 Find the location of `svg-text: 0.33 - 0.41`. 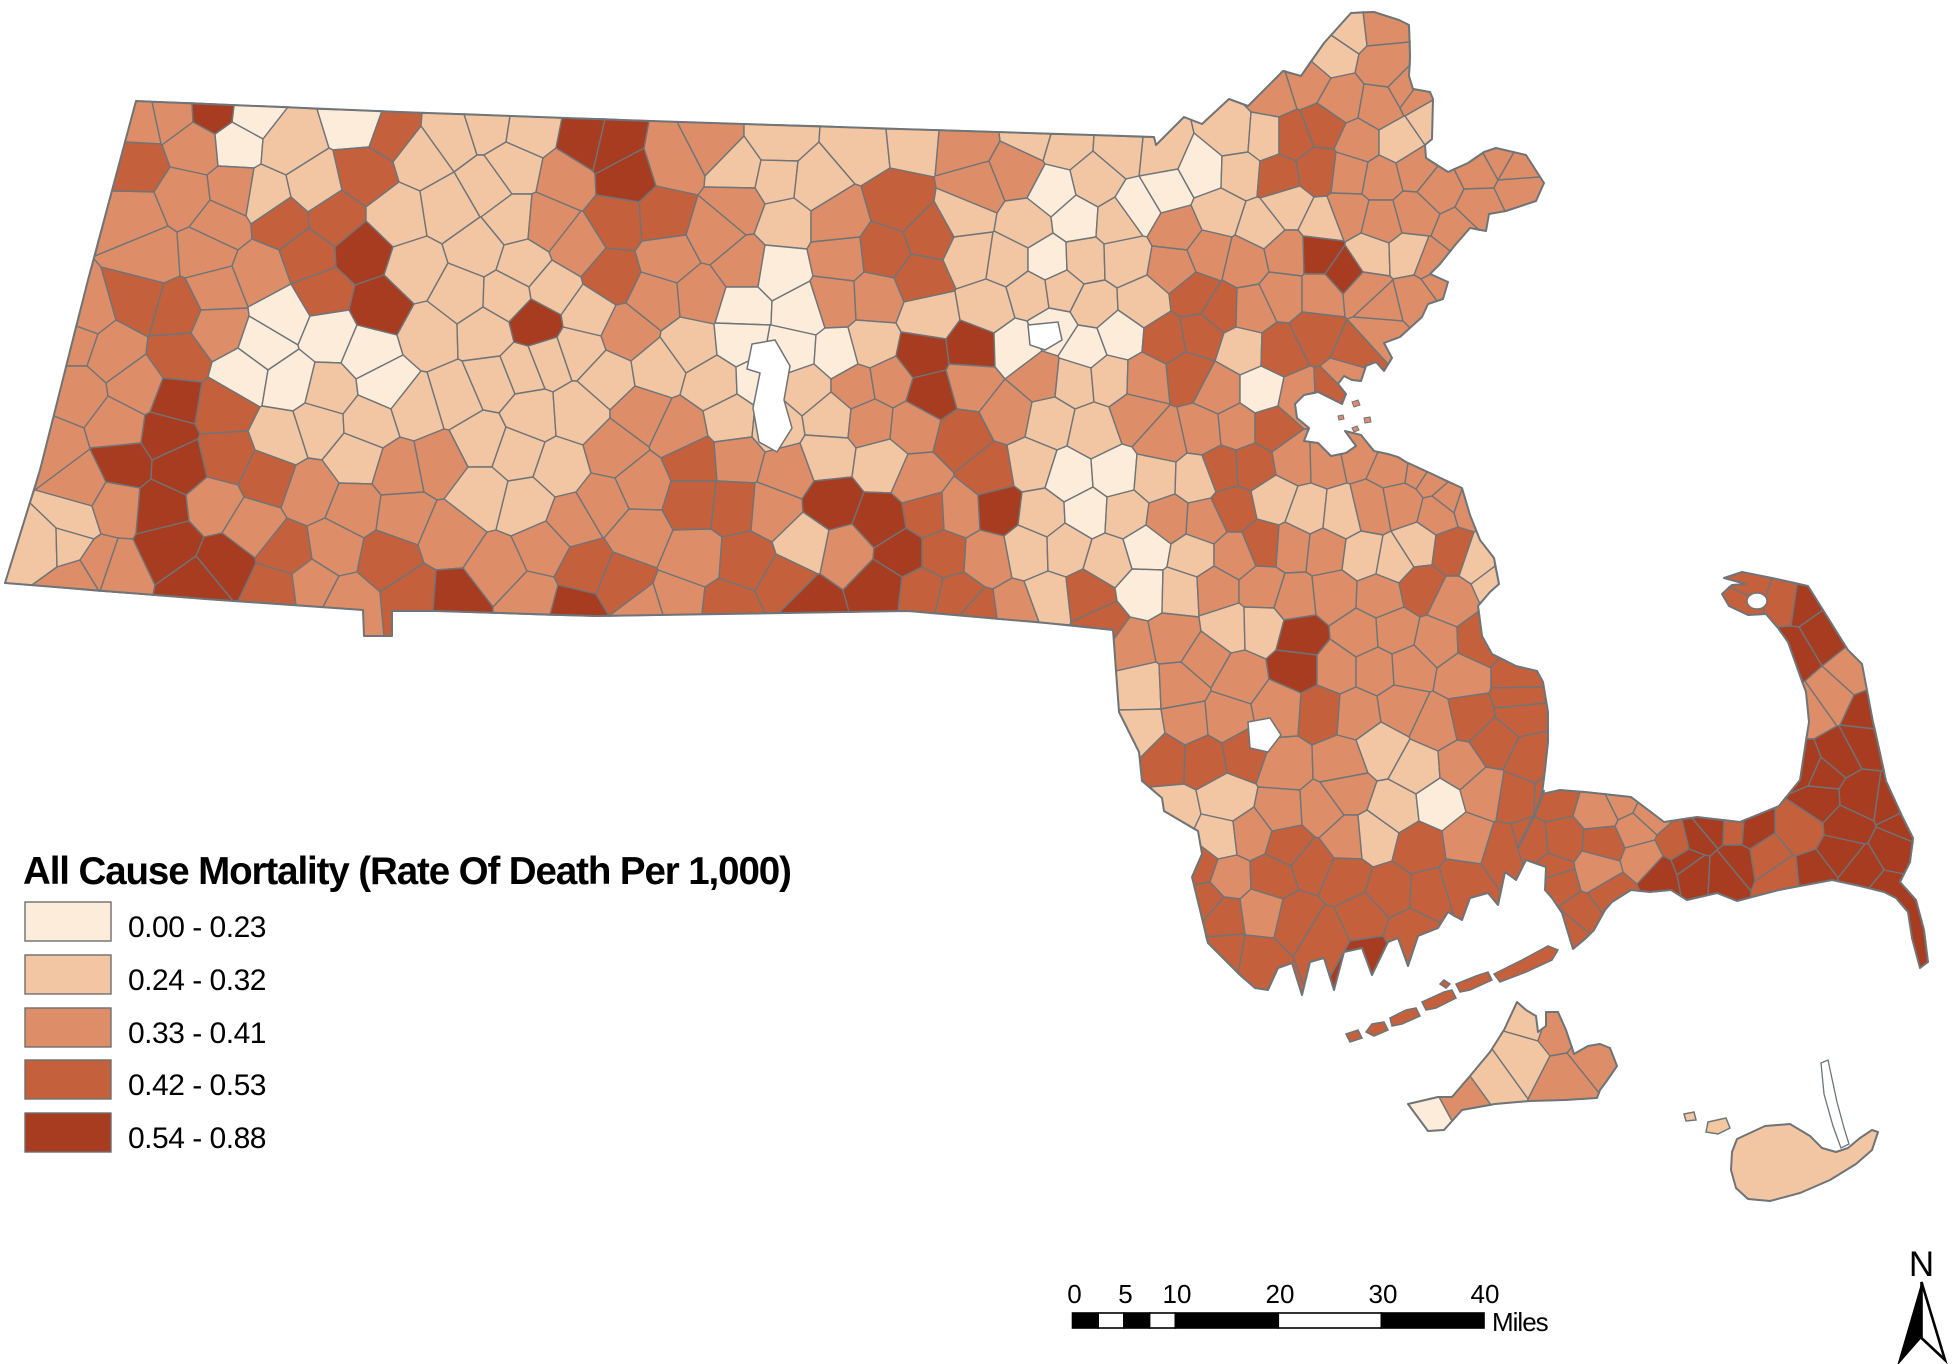

svg-text: 0.33 - 0.41 is located at coordinates (197, 1033).